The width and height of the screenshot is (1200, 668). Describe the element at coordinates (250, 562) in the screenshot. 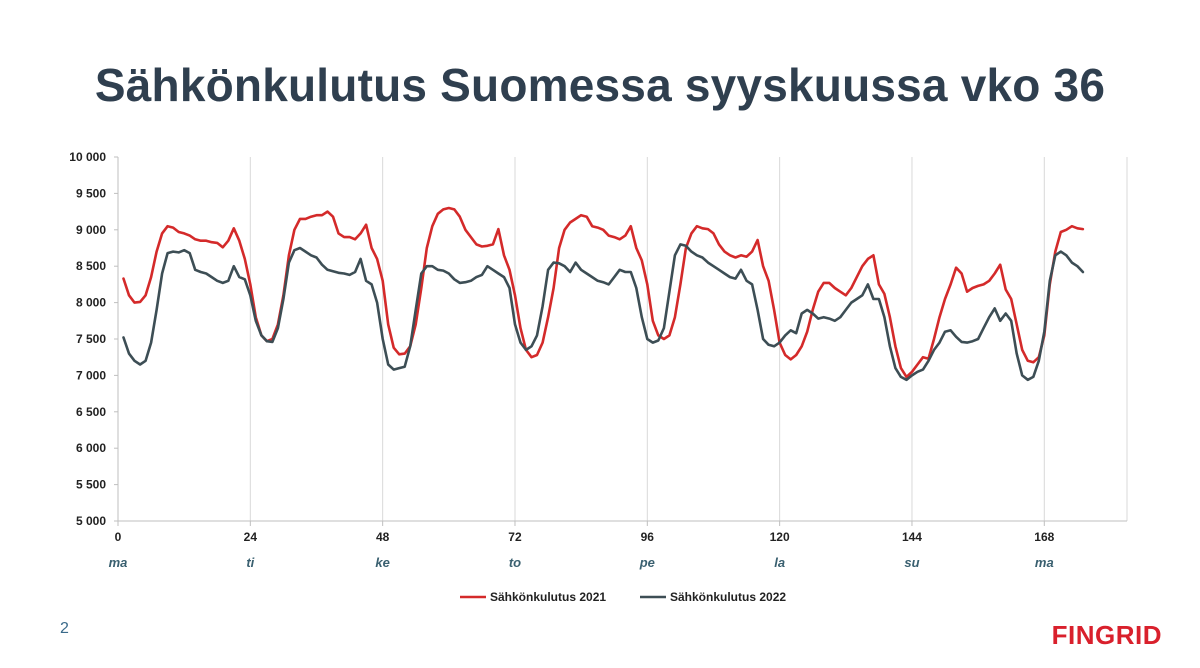

I see `day-label-ti: ti` at that location.